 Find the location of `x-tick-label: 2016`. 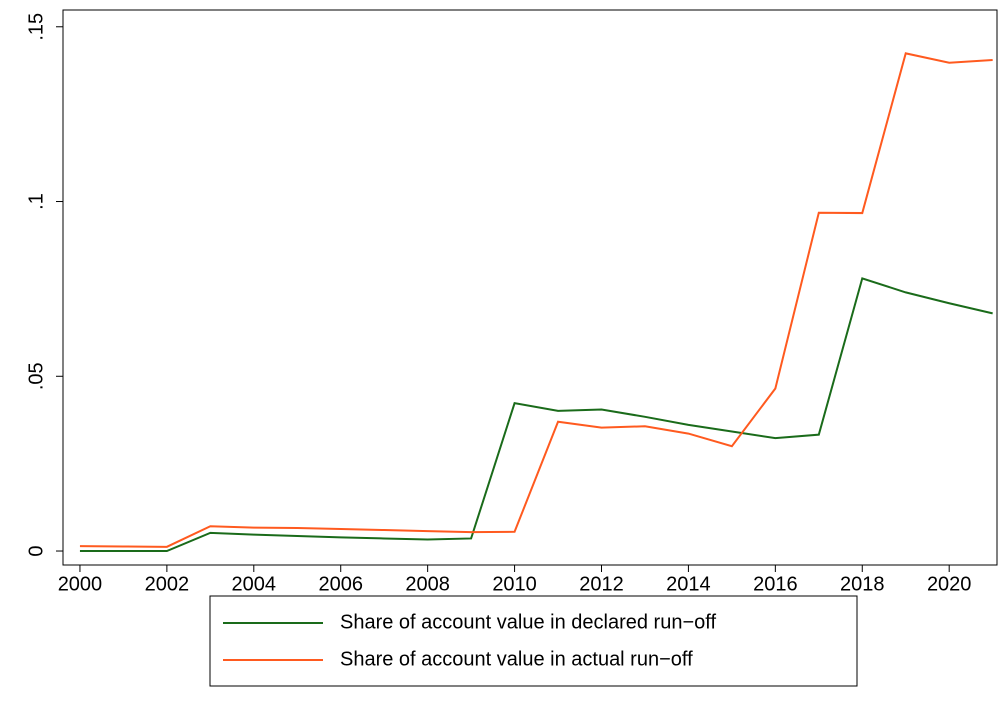

x-tick-label: 2016 is located at coordinates (775, 584).